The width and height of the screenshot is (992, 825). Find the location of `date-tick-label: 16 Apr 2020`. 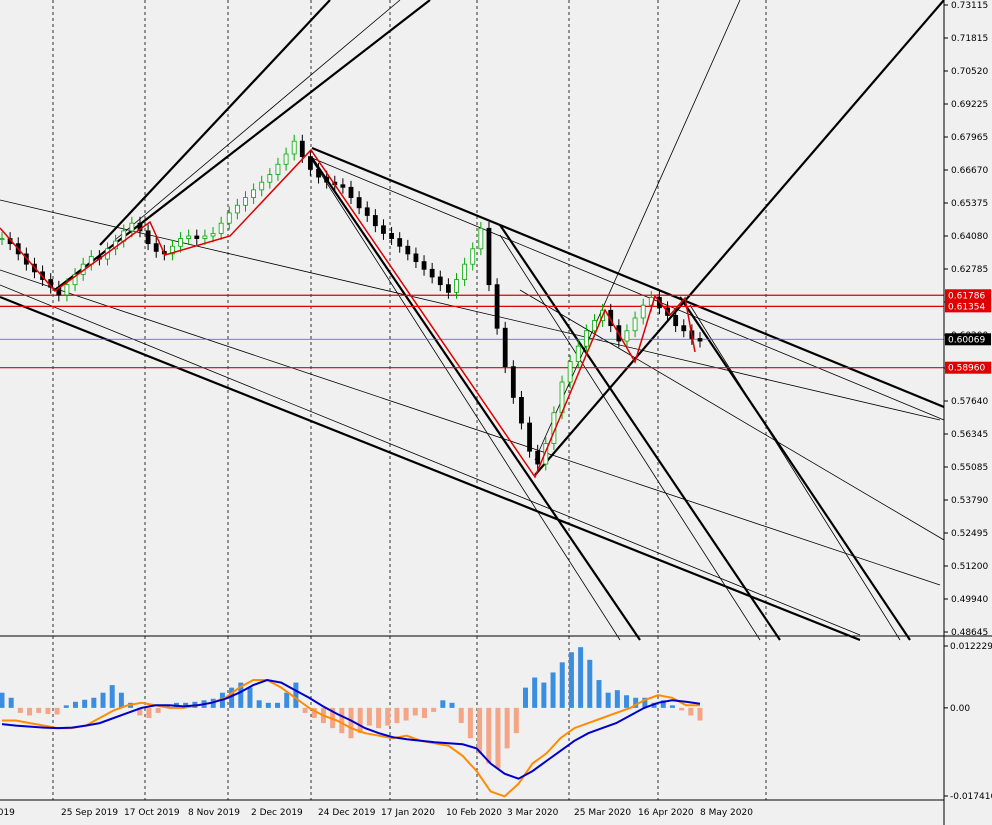

date-tick-label: 16 Apr 2020 is located at coordinates (666, 813).